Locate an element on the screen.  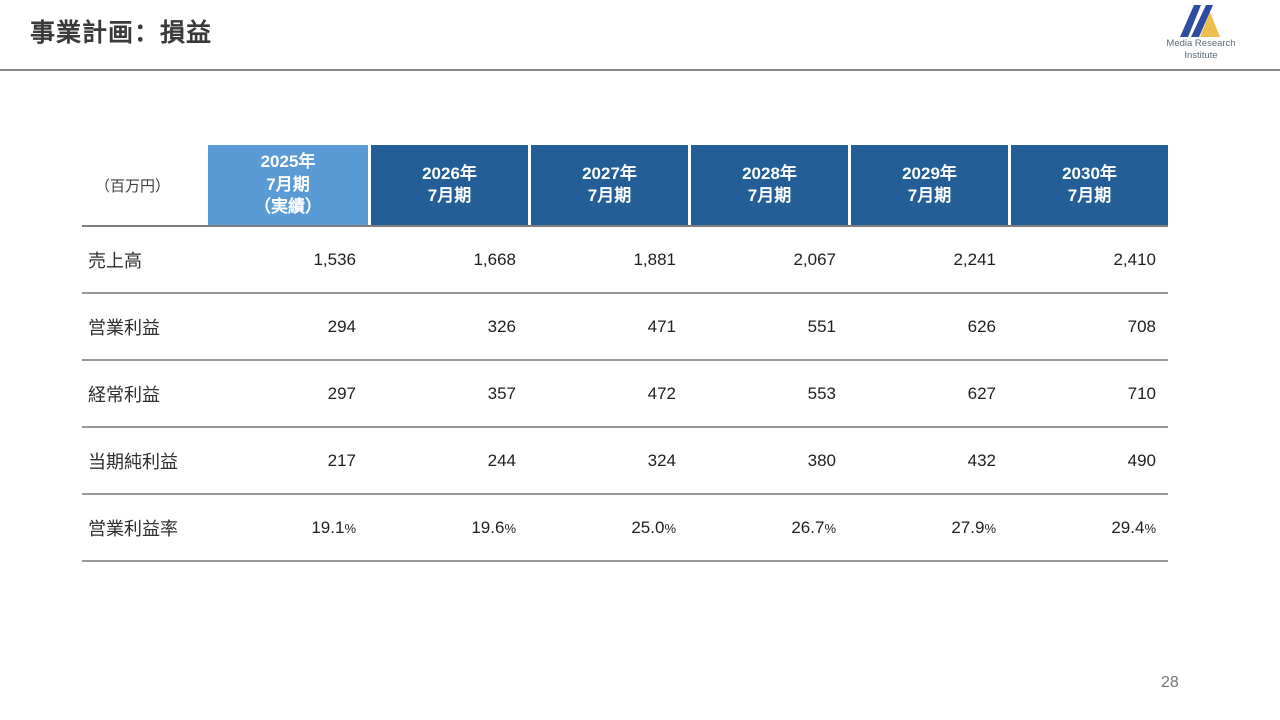
column-header-fy2028: 2028年 7月期 is located at coordinates (768, 185).